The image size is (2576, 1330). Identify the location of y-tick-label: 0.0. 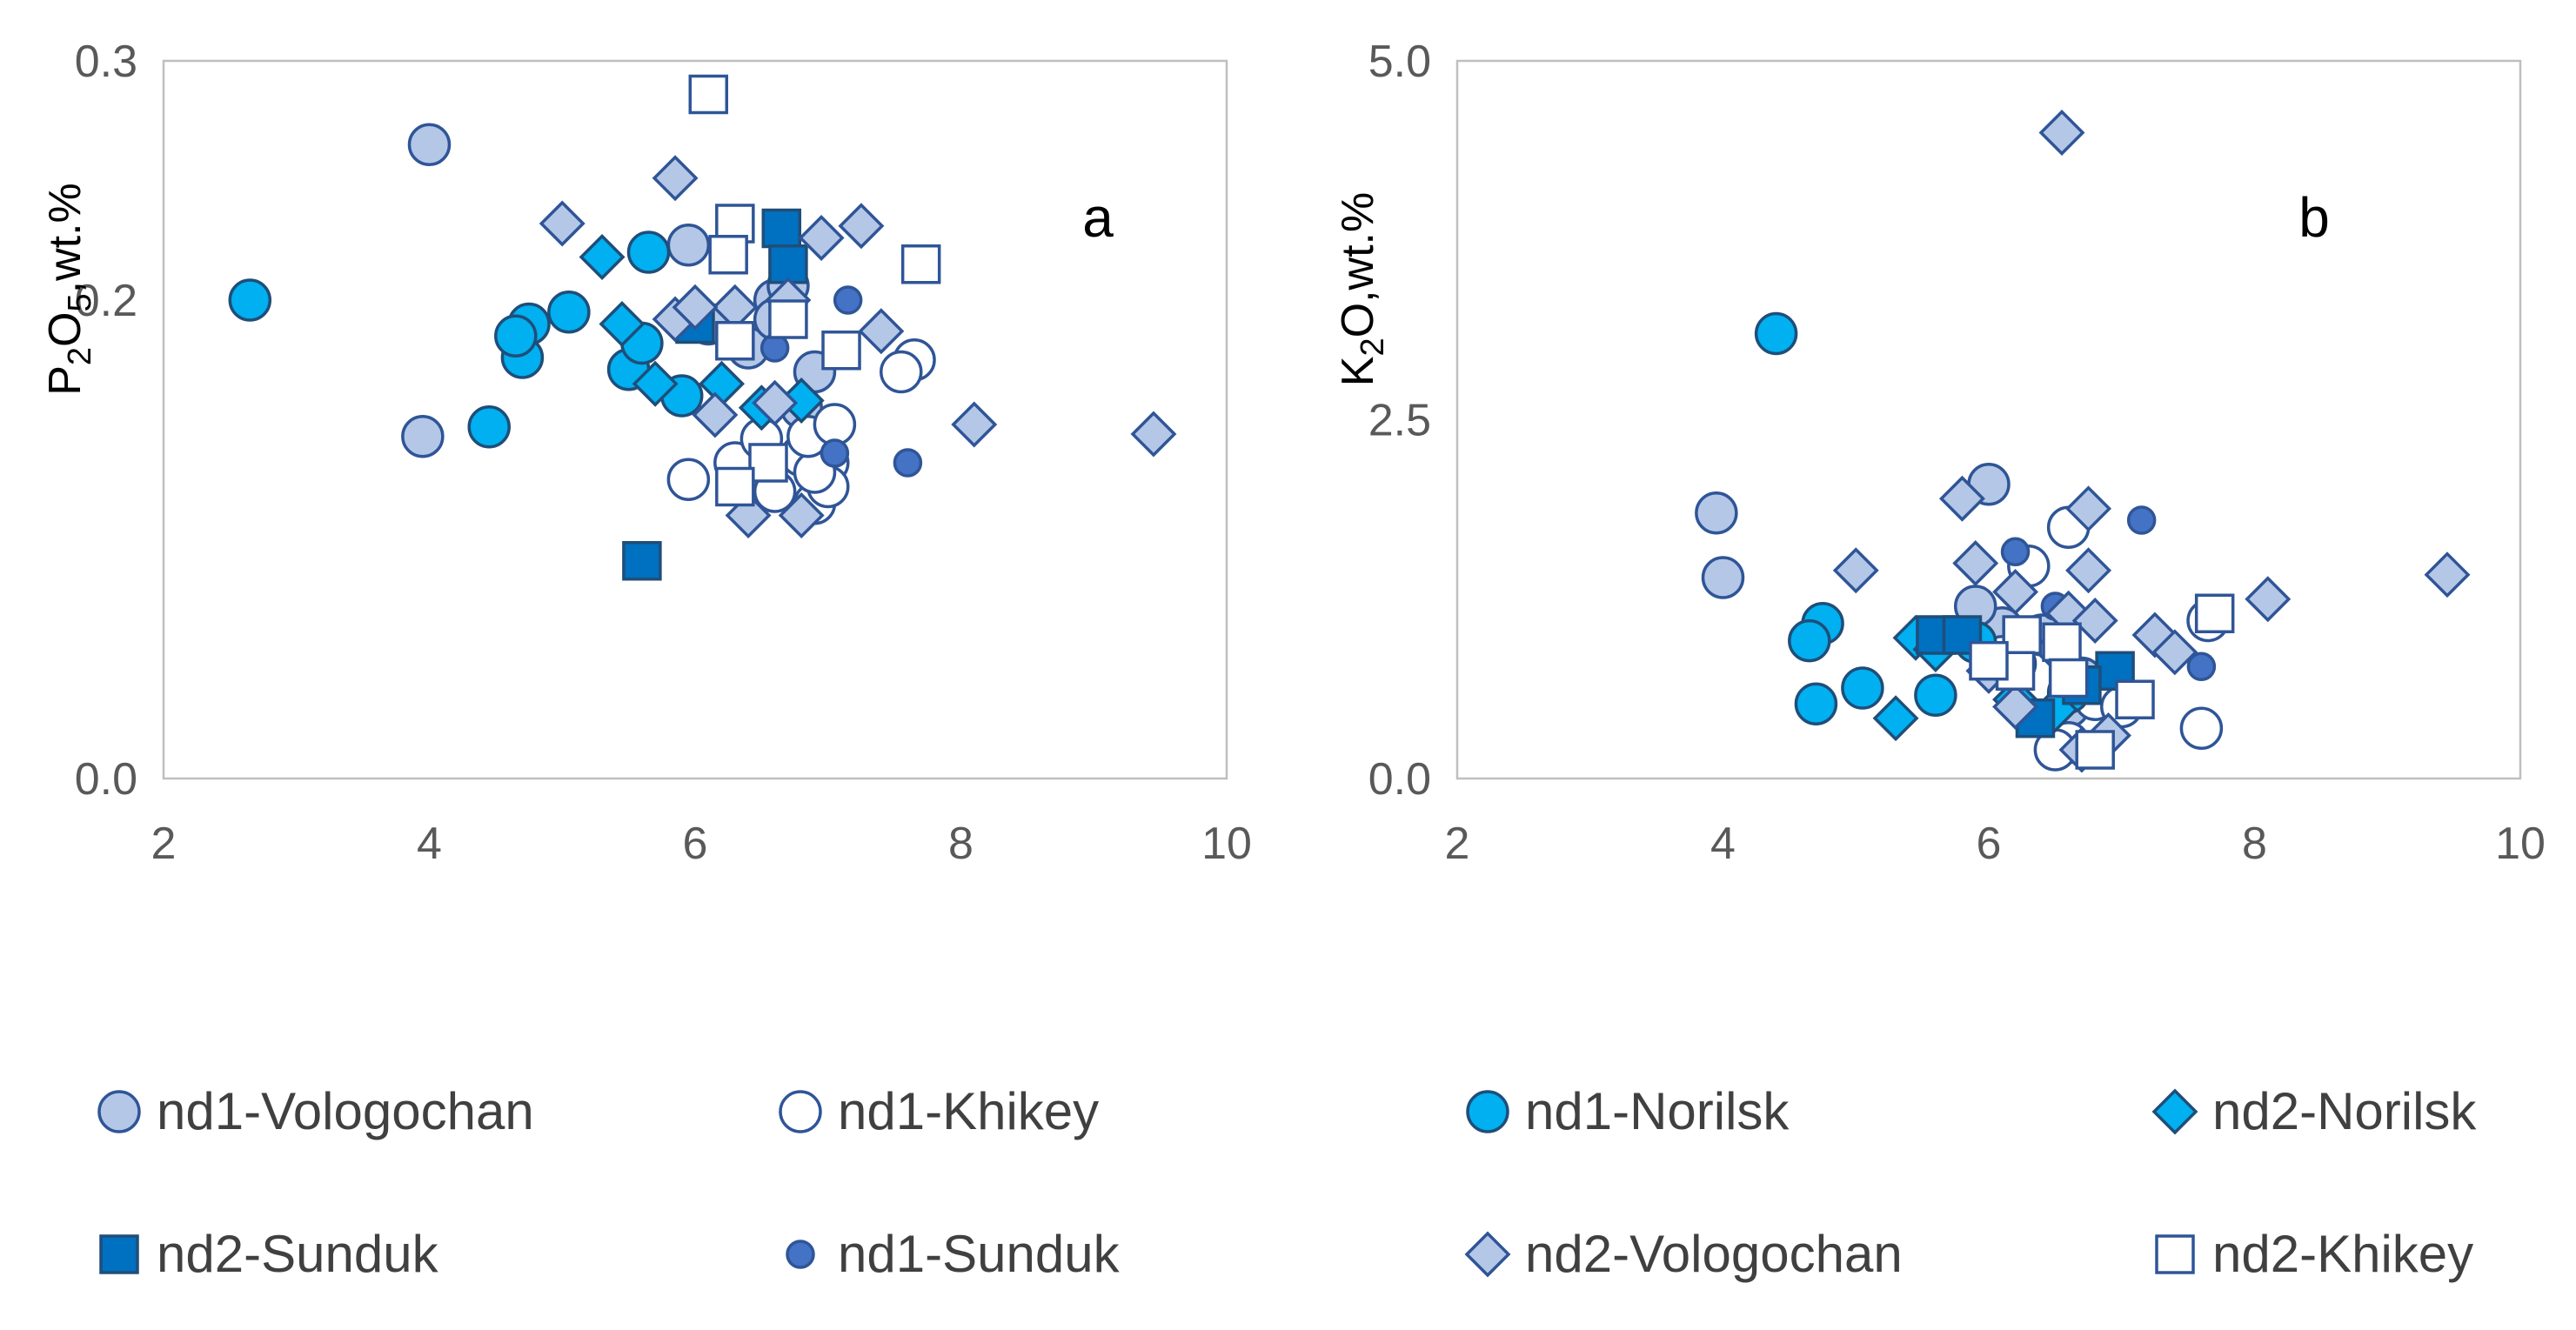
(1399, 779).